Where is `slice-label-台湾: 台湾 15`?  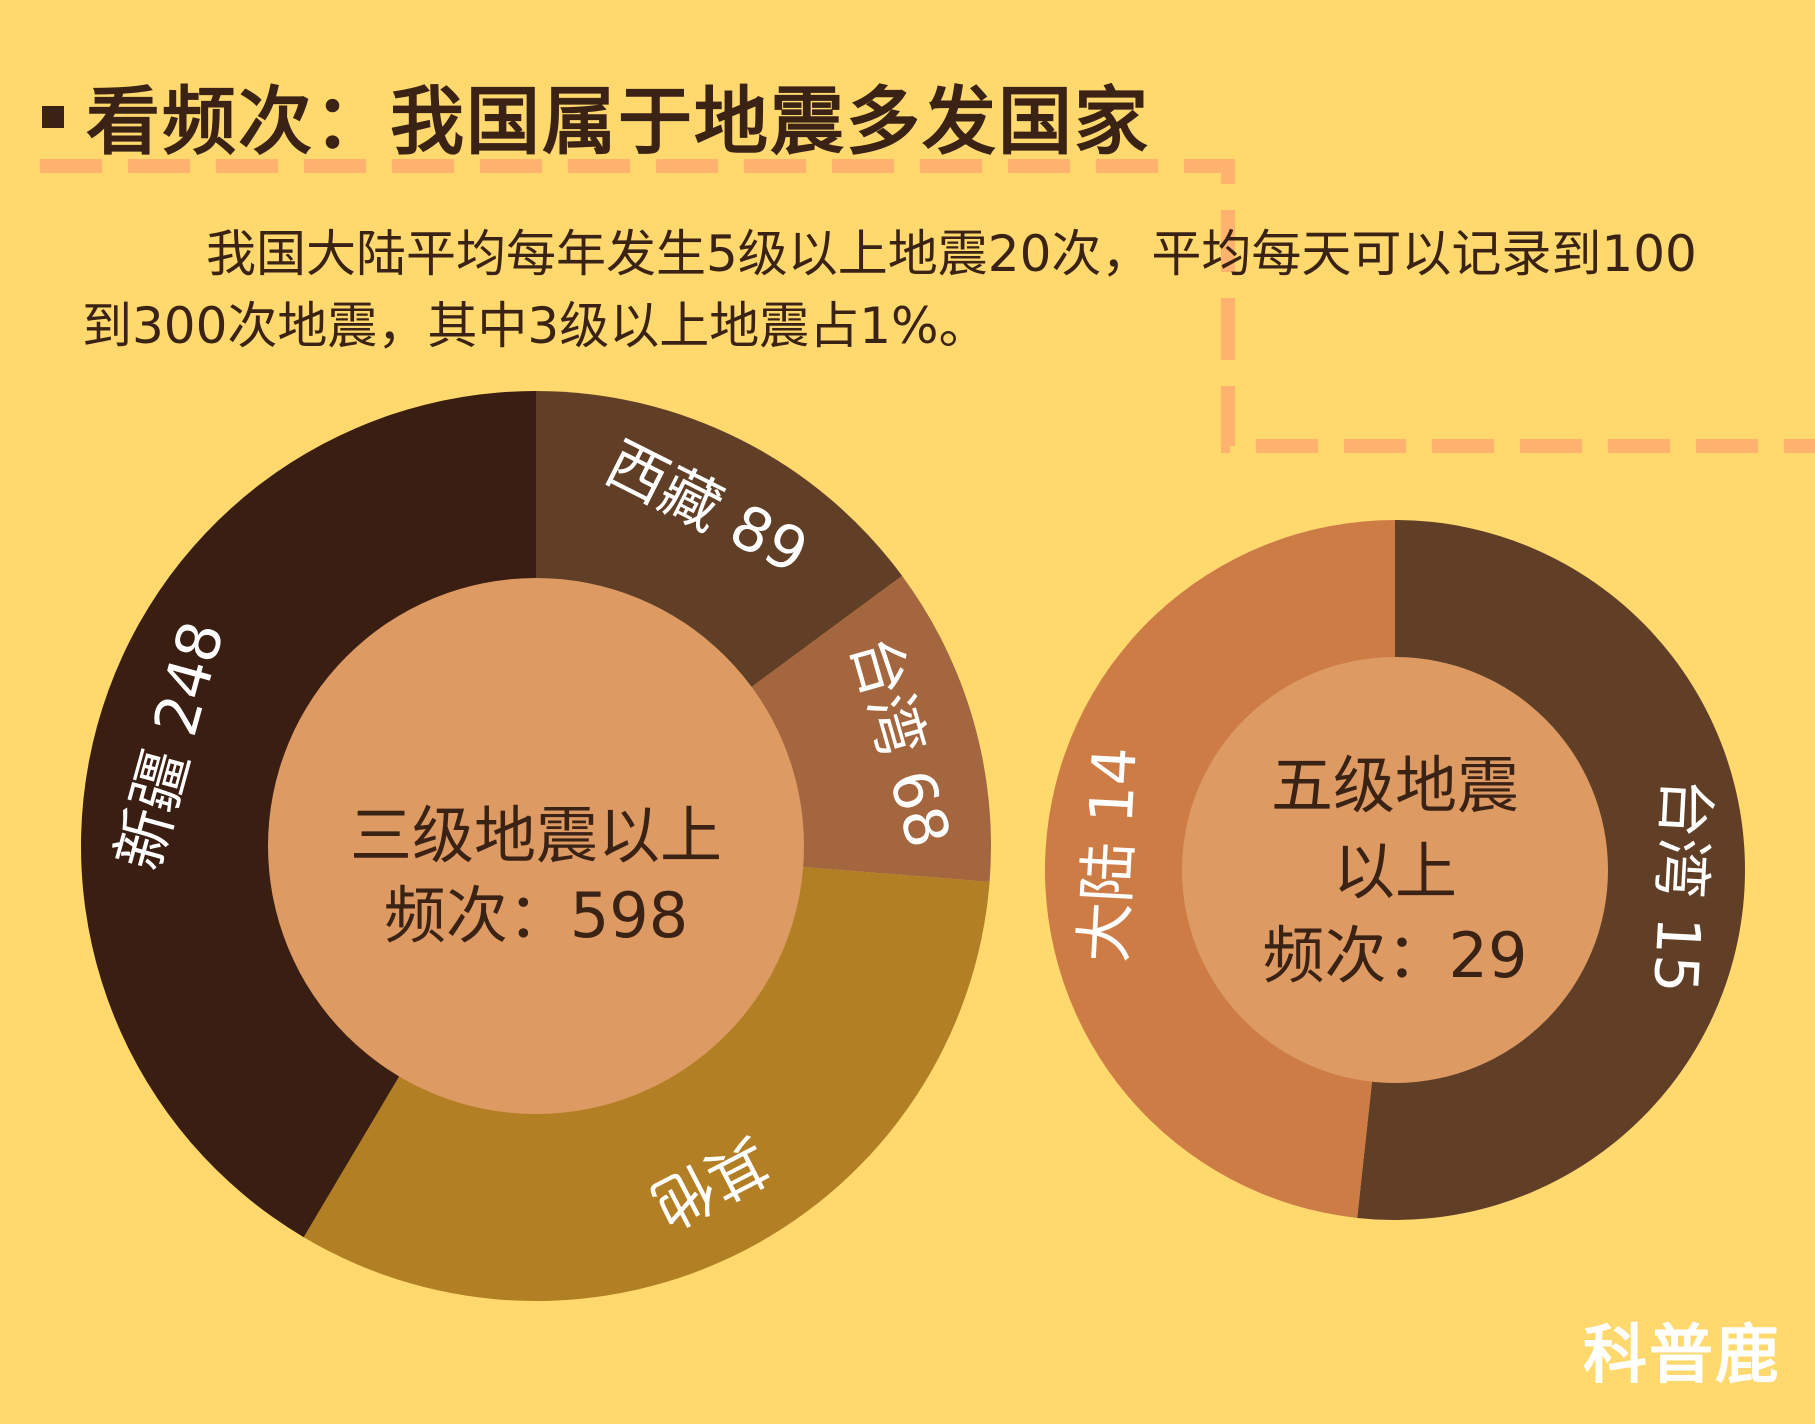 slice-label-台湾: 台湾 15 is located at coordinates (1680, 885).